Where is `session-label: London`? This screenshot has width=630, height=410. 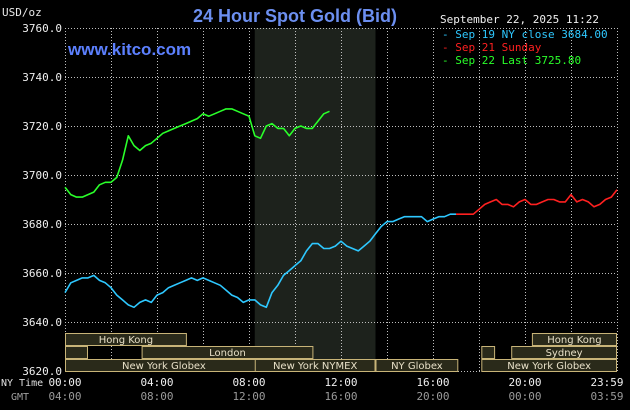 session-label: London is located at coordinates (227, 353).